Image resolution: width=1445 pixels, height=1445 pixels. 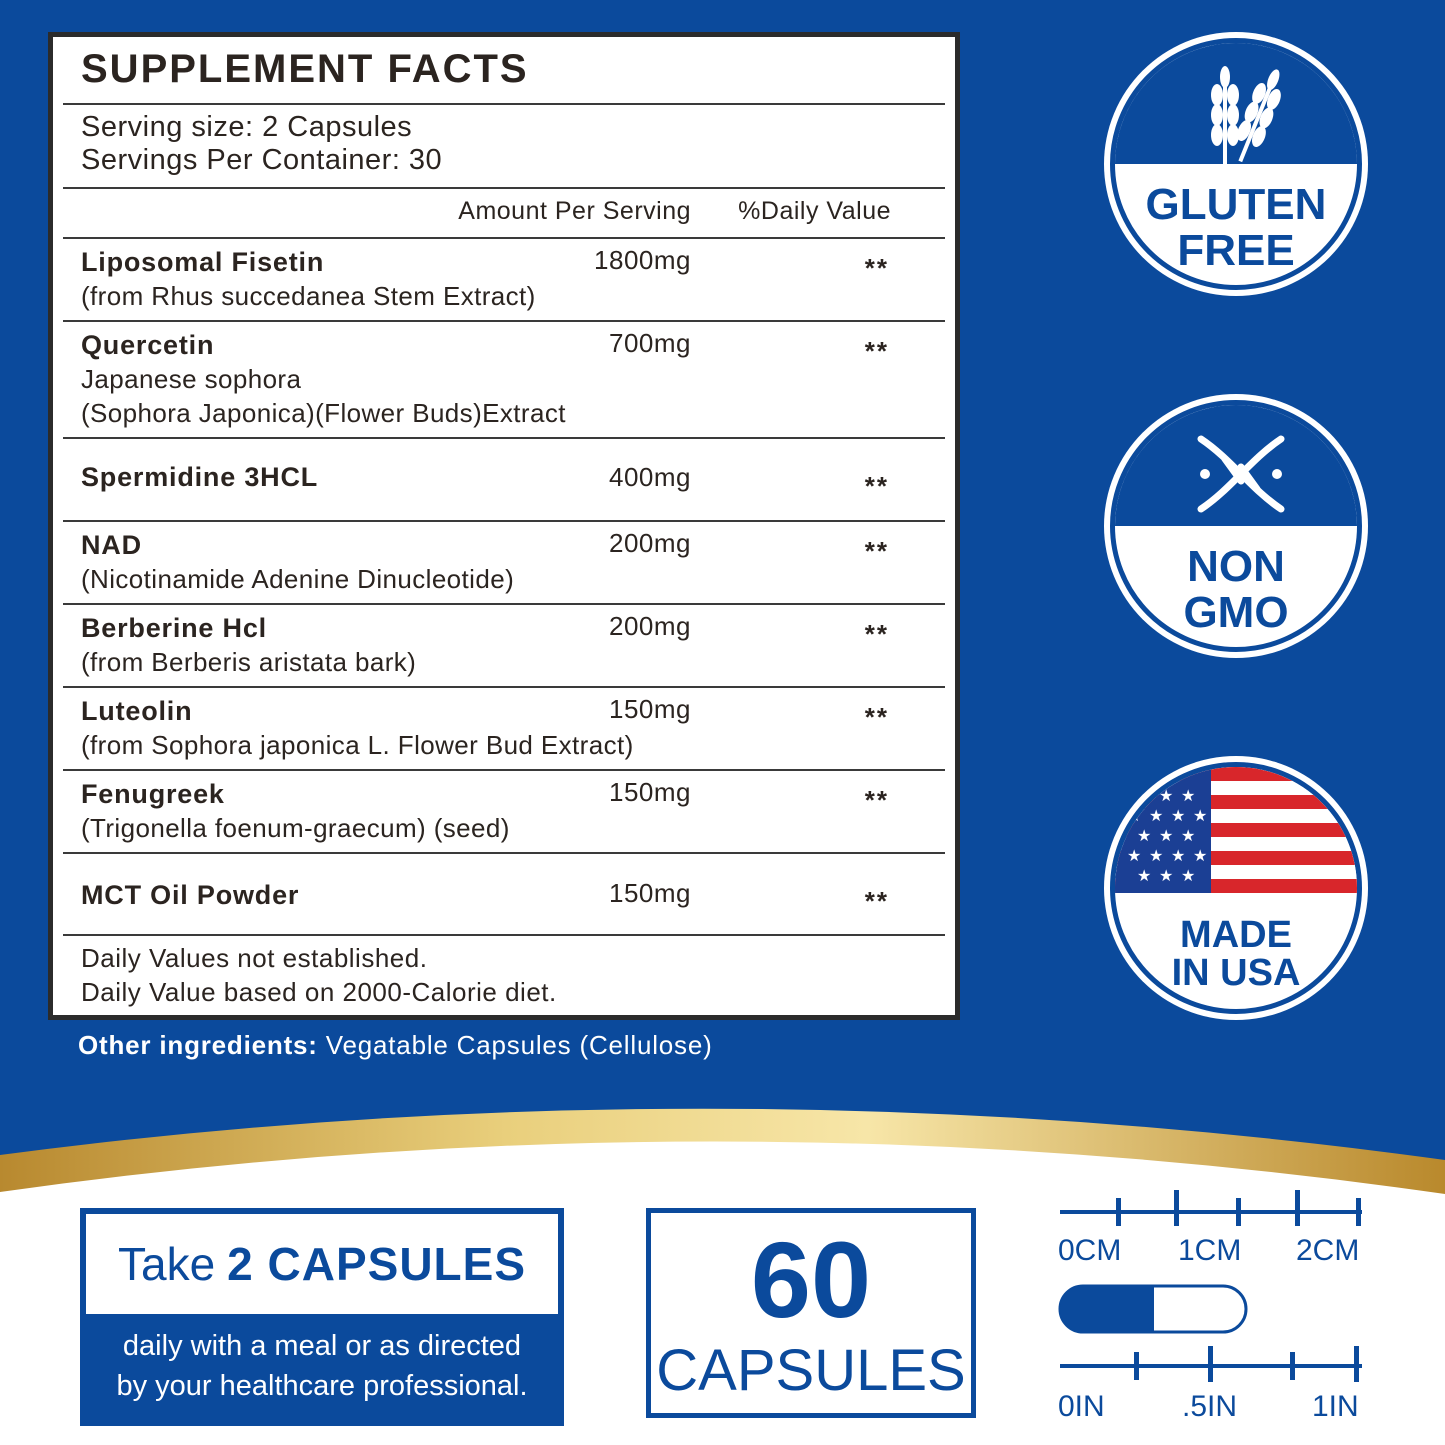 I want to click on dosage-amount: 2 CAPSULES, so click(x=377, y=1264).